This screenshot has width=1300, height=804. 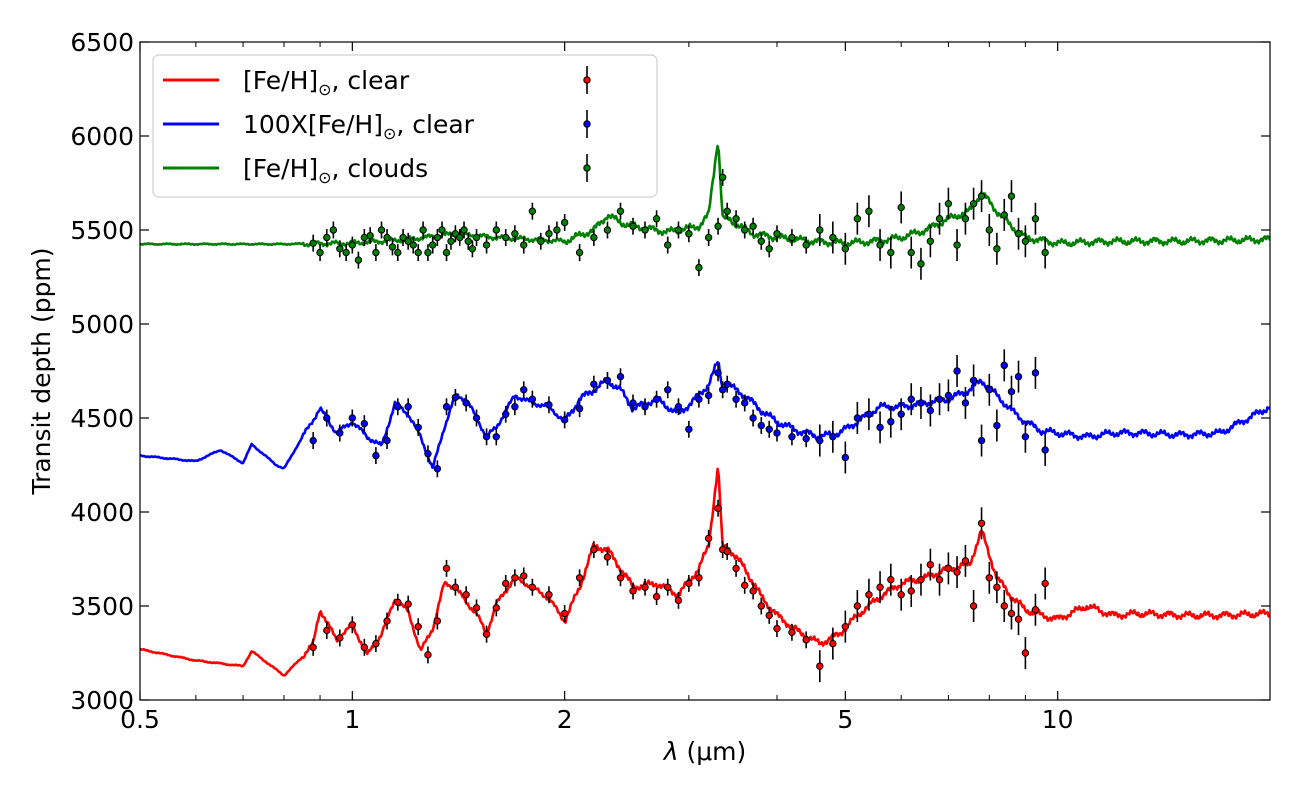 What do you see at coordinates (102, 136) in the screenshot?
I see `y-tick-label: 6000` at bounding box center [102, 136].